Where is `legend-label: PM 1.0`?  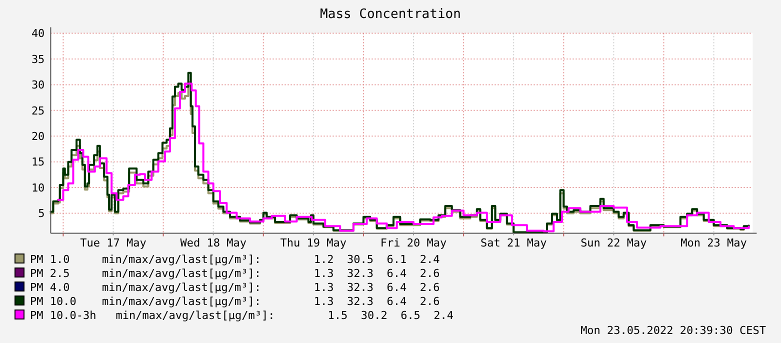
legend-label: PM 1.0 is located at coordinates (50, 259).